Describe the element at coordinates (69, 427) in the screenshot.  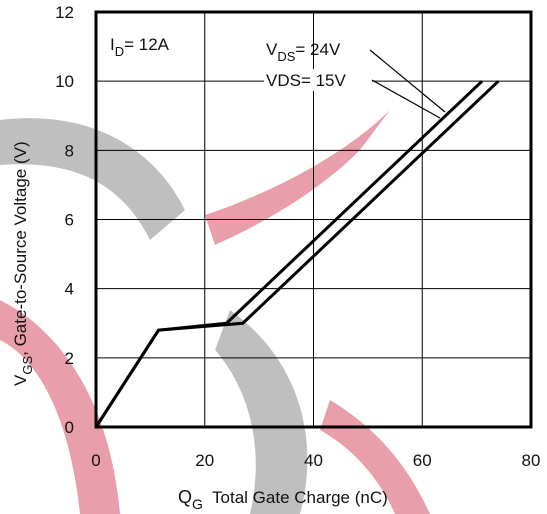
I see `y-tick-label: 0` at that location.